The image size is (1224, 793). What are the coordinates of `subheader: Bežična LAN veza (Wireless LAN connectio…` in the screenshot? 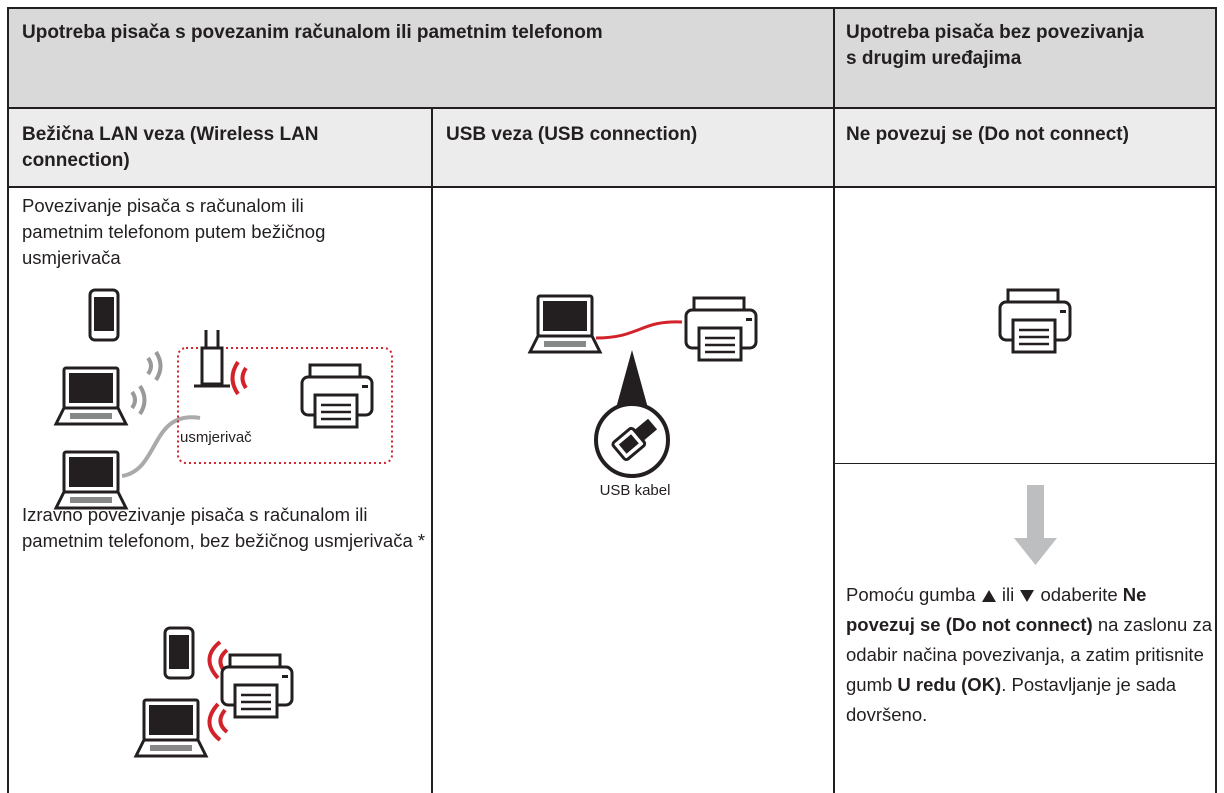 It's located at (170, 147).